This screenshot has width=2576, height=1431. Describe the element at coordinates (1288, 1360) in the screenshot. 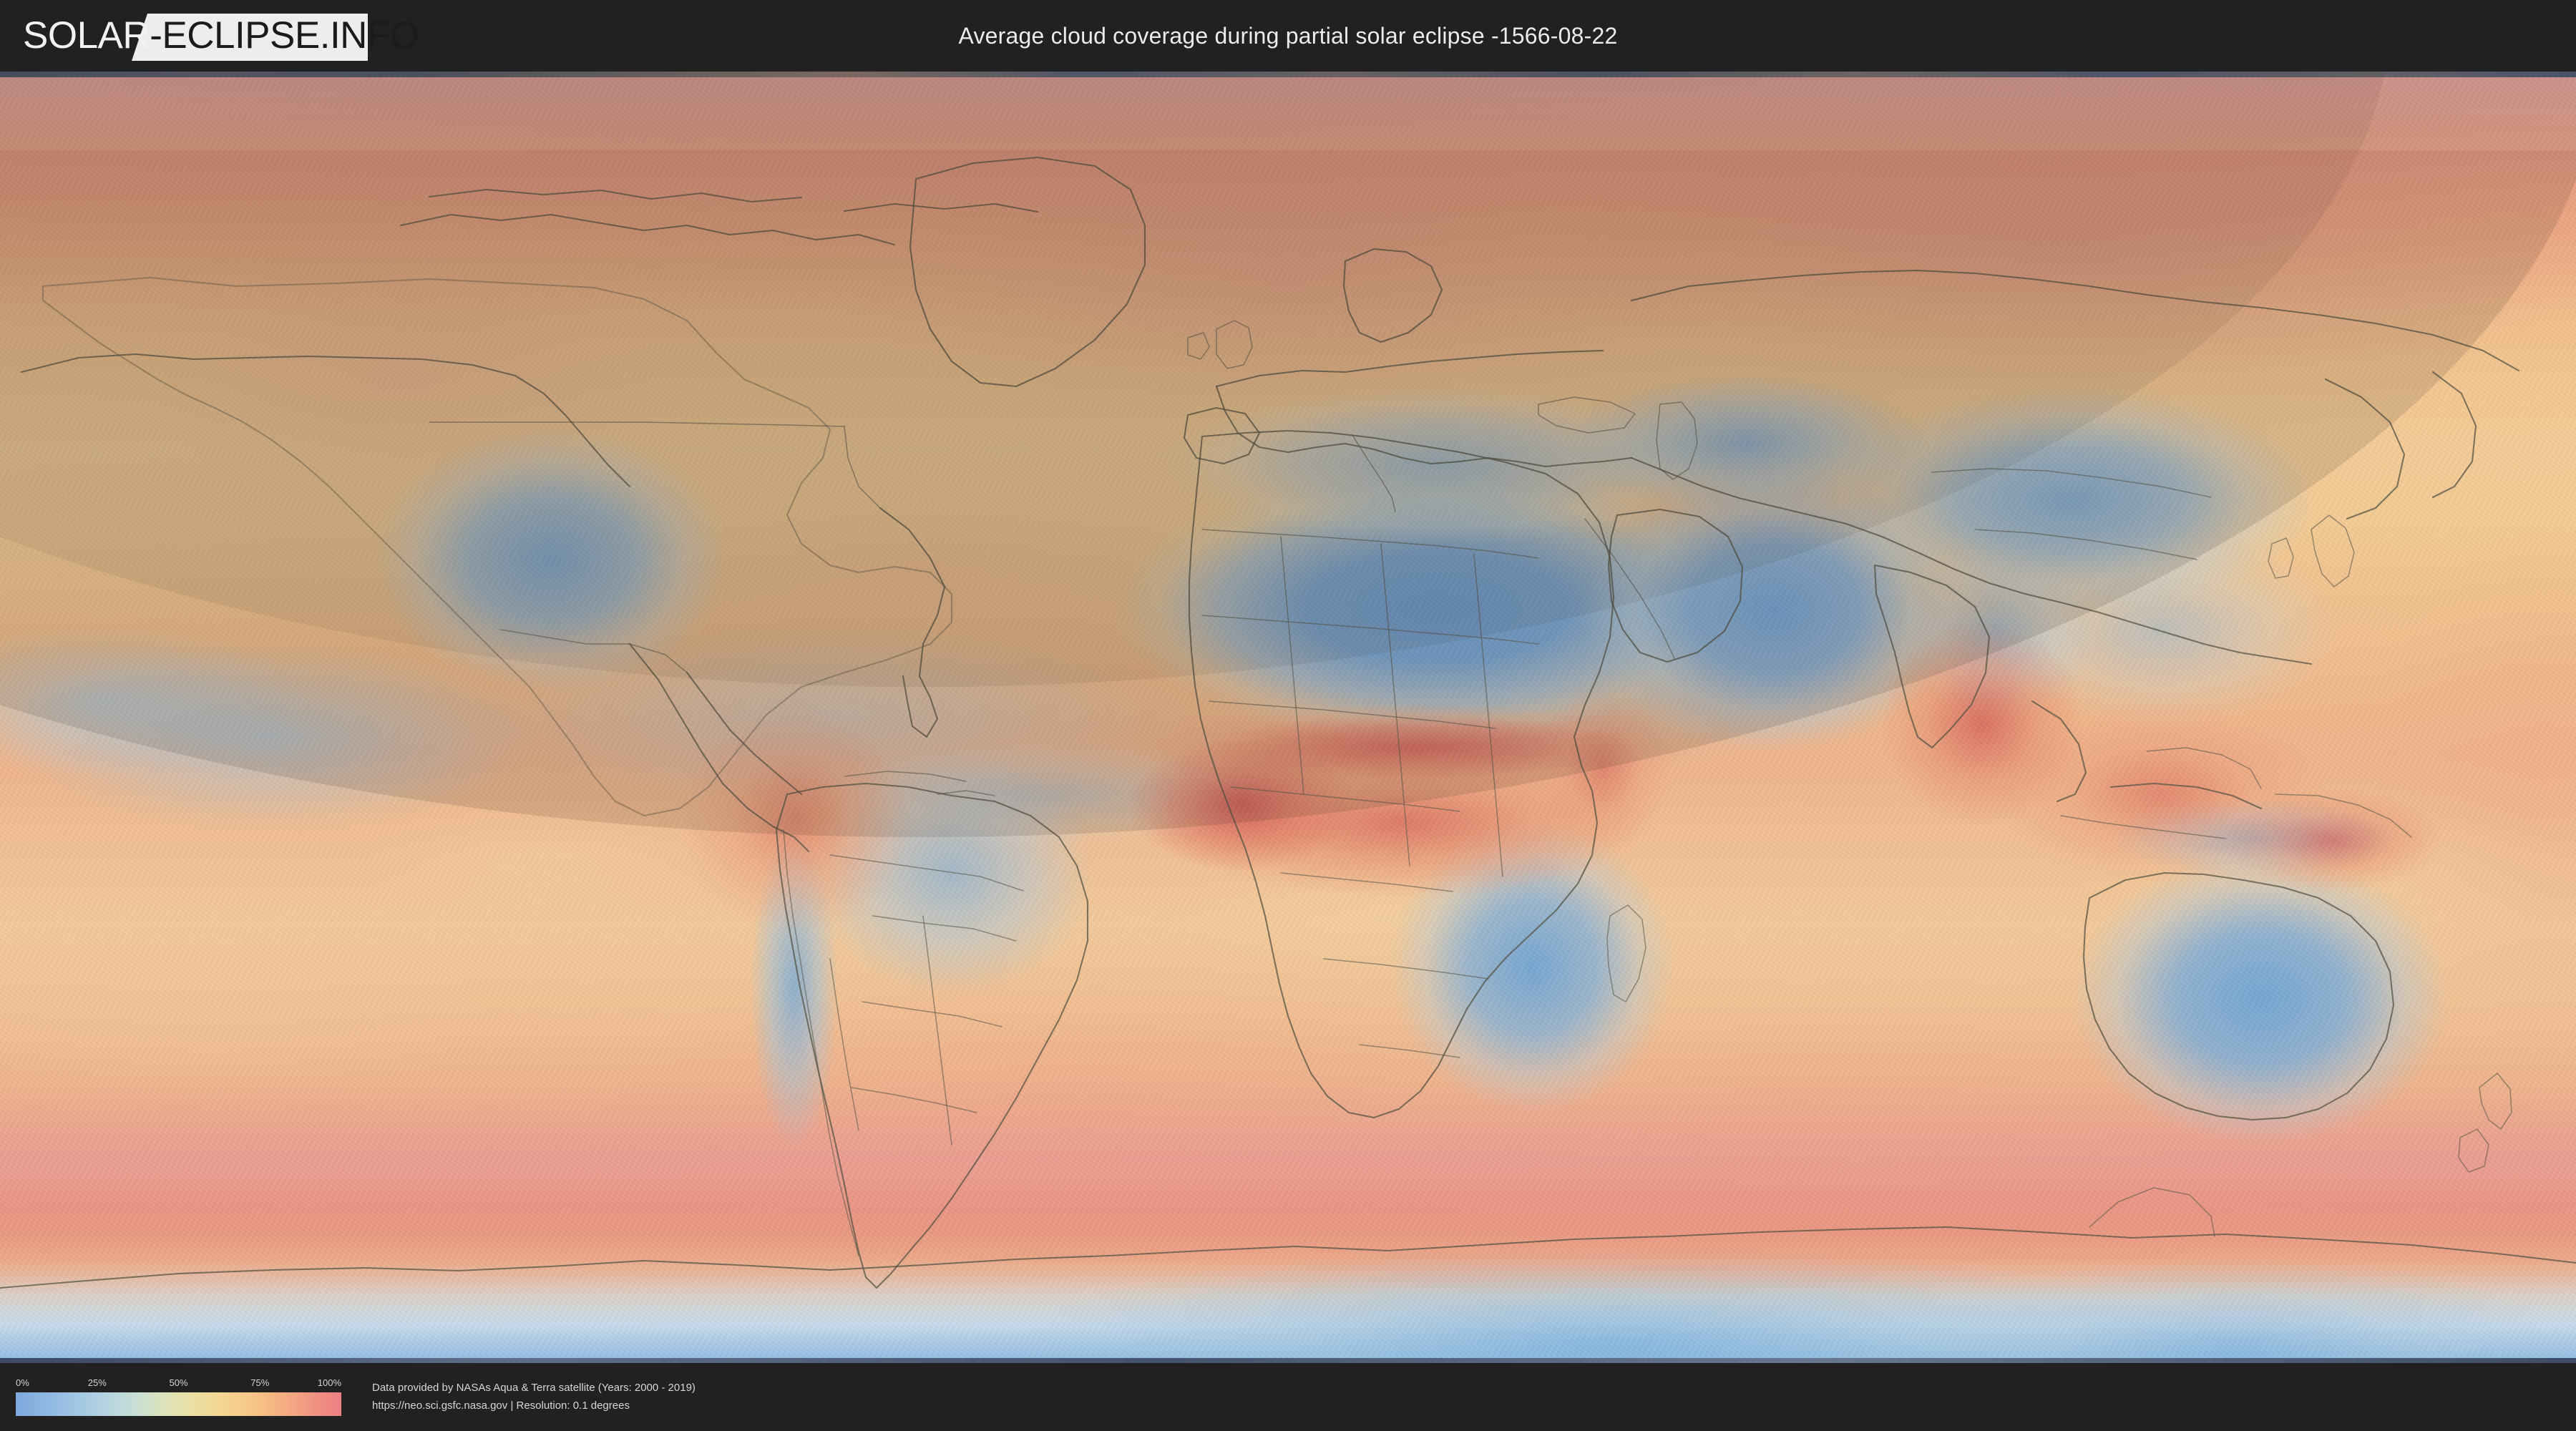

I see `map-bottom-edge-band` at that location.